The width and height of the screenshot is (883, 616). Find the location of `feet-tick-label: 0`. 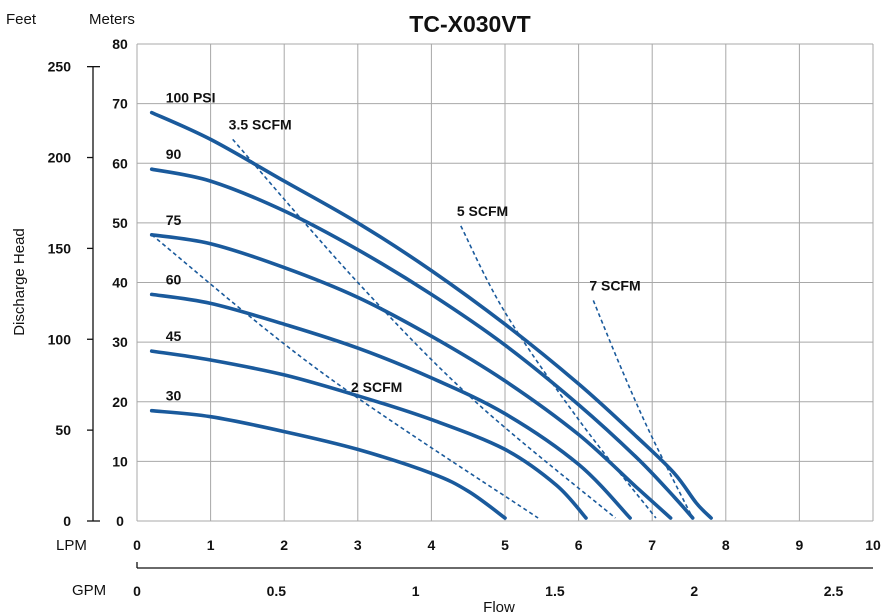

feet-tick-label: 0 is located at coordinates (67, 521).